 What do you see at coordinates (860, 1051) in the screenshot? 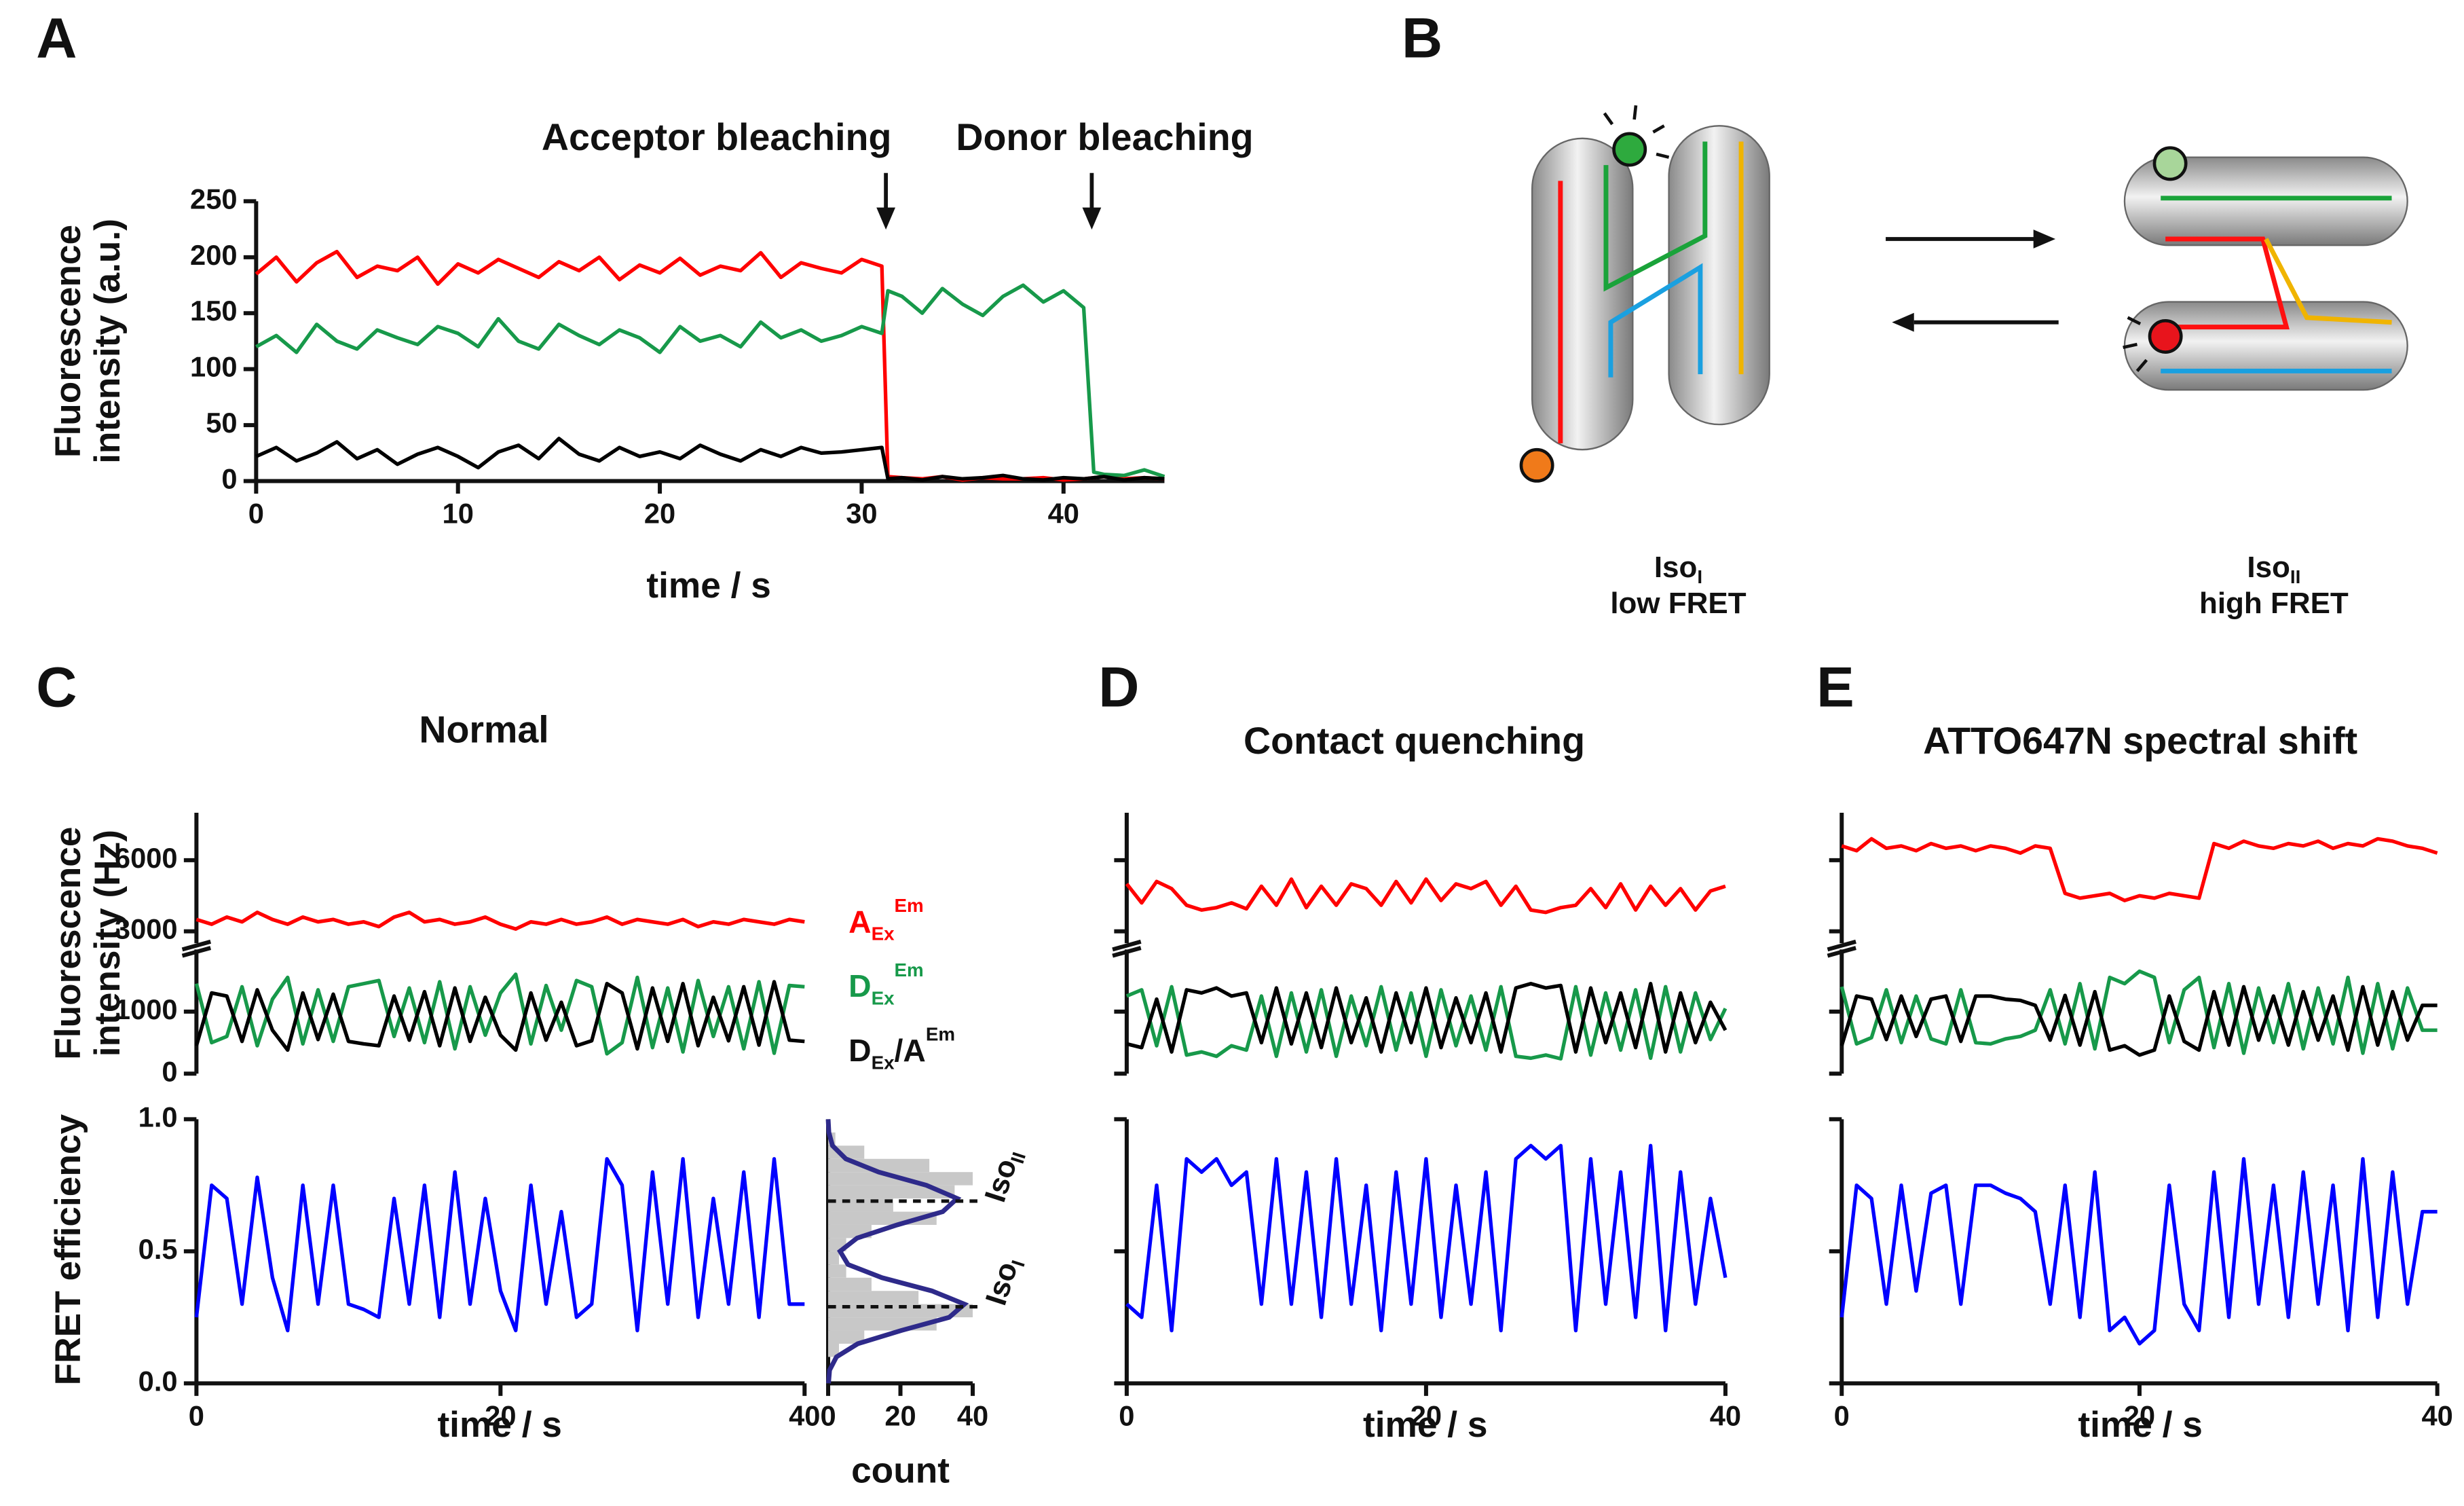
I see `legend-label: D` at bounding box center [860, 1051].